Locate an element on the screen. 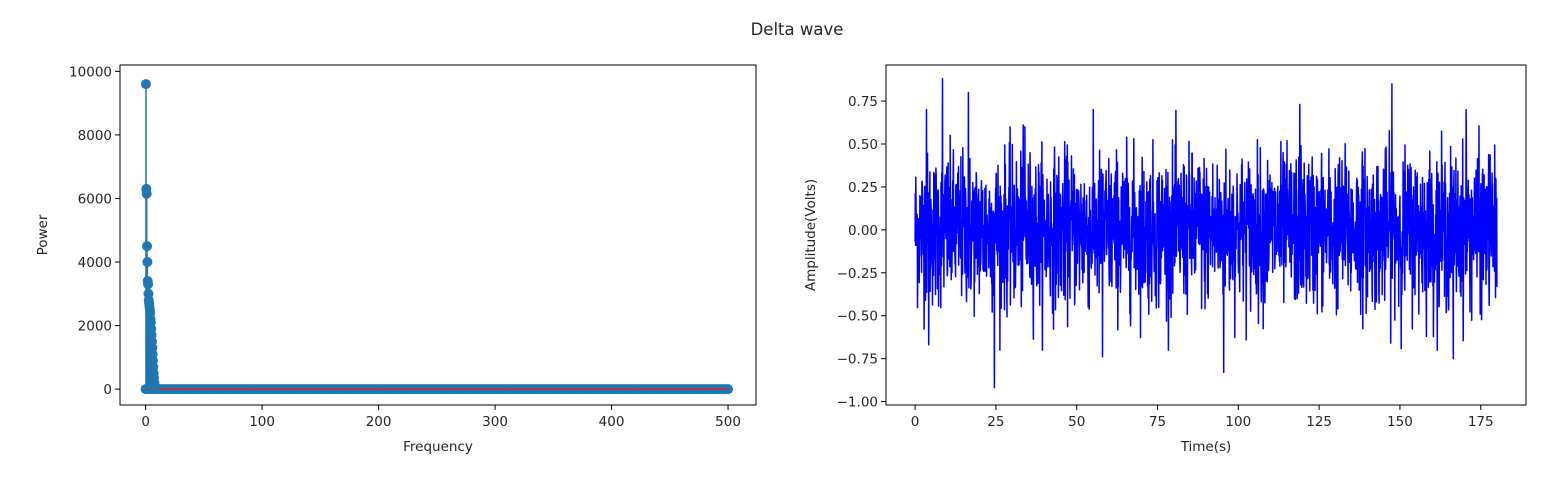  power-spectrum-x-tick-label: 500 is located at coordinates (728, 422).